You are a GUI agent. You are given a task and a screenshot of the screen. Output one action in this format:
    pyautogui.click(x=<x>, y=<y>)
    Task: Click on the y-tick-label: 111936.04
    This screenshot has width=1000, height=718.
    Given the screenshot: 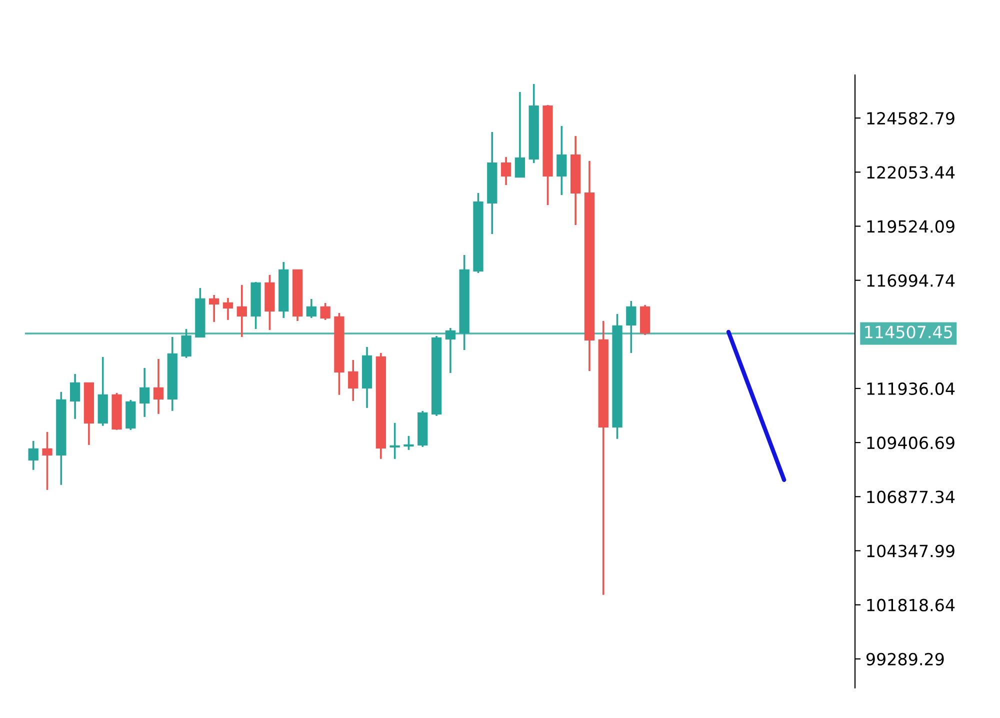 What is the action you would take?
    pyautogui.click(x=911, y=389)
    